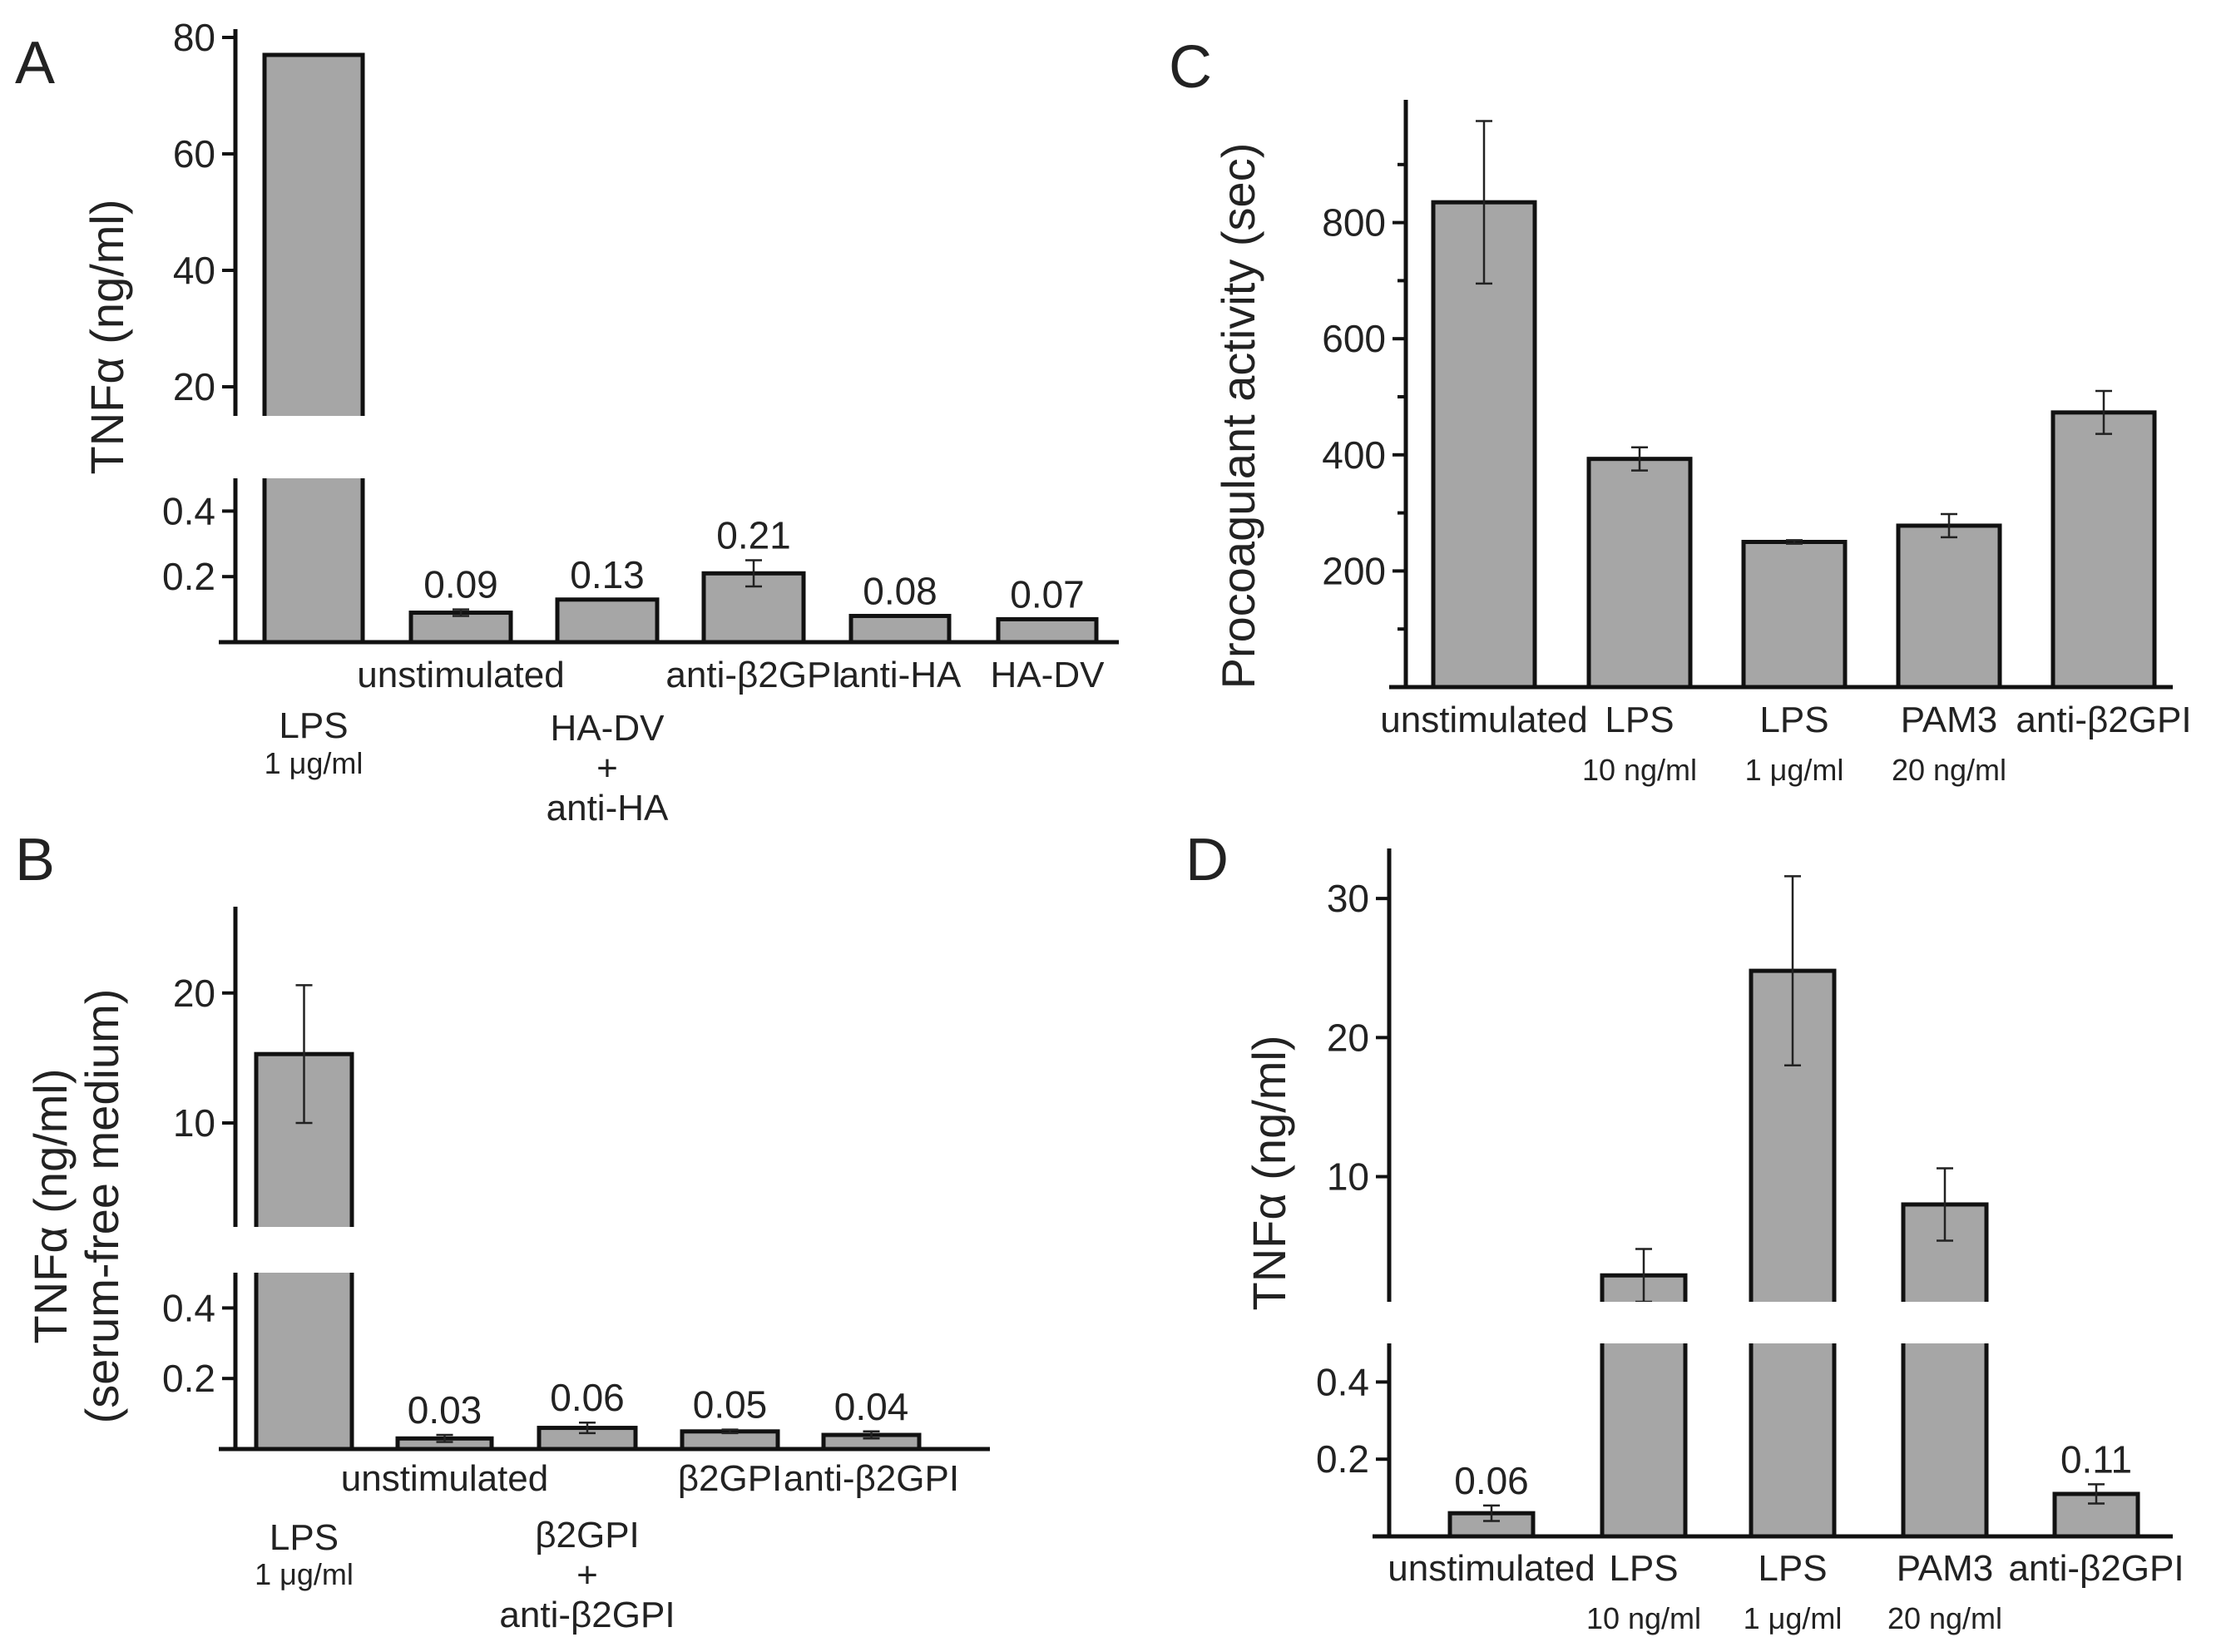 The width and height of the screenshot is (2236, 1652). I want to click on value-label: 0.03, so click(445, 1410).